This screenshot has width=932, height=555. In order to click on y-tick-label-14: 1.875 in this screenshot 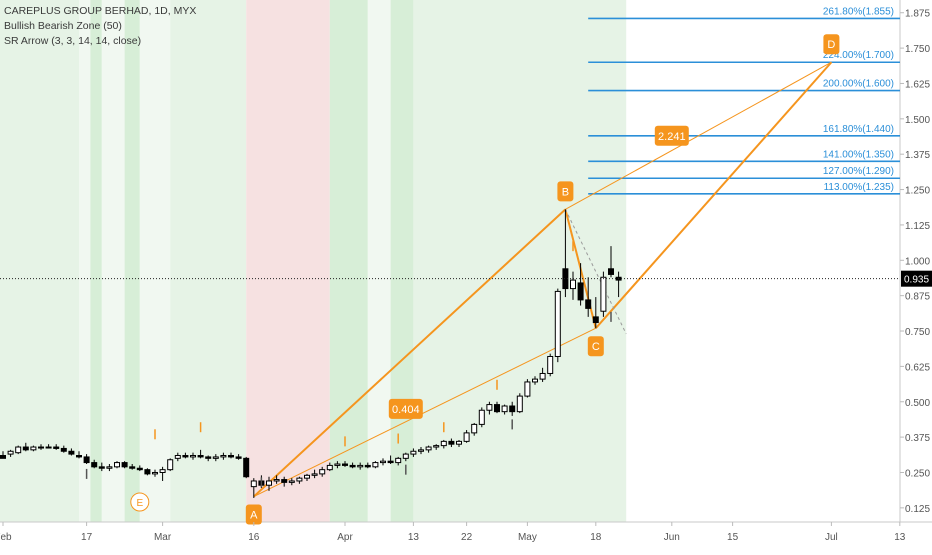, I will do `click(917, 14)`.